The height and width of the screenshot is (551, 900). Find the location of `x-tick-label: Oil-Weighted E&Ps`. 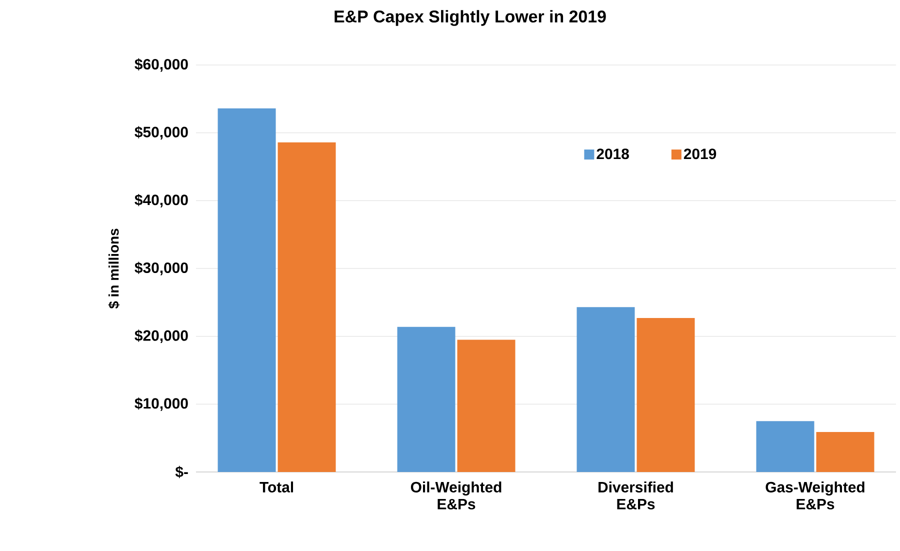

x-tick-label: Oil-Weighted E&Ps is located at coordinates (456, 496).